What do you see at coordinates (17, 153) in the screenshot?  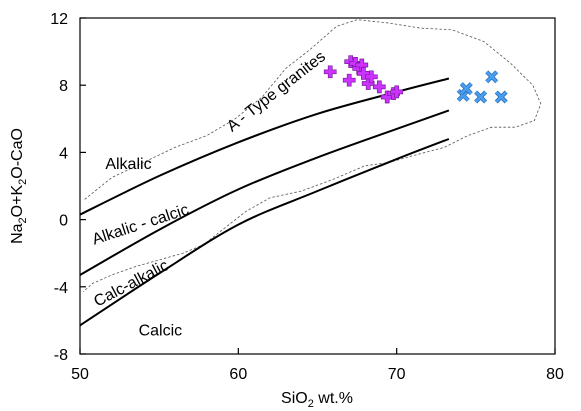 I see `y-title-part: O-CaO` at bounding box center [17, 153].